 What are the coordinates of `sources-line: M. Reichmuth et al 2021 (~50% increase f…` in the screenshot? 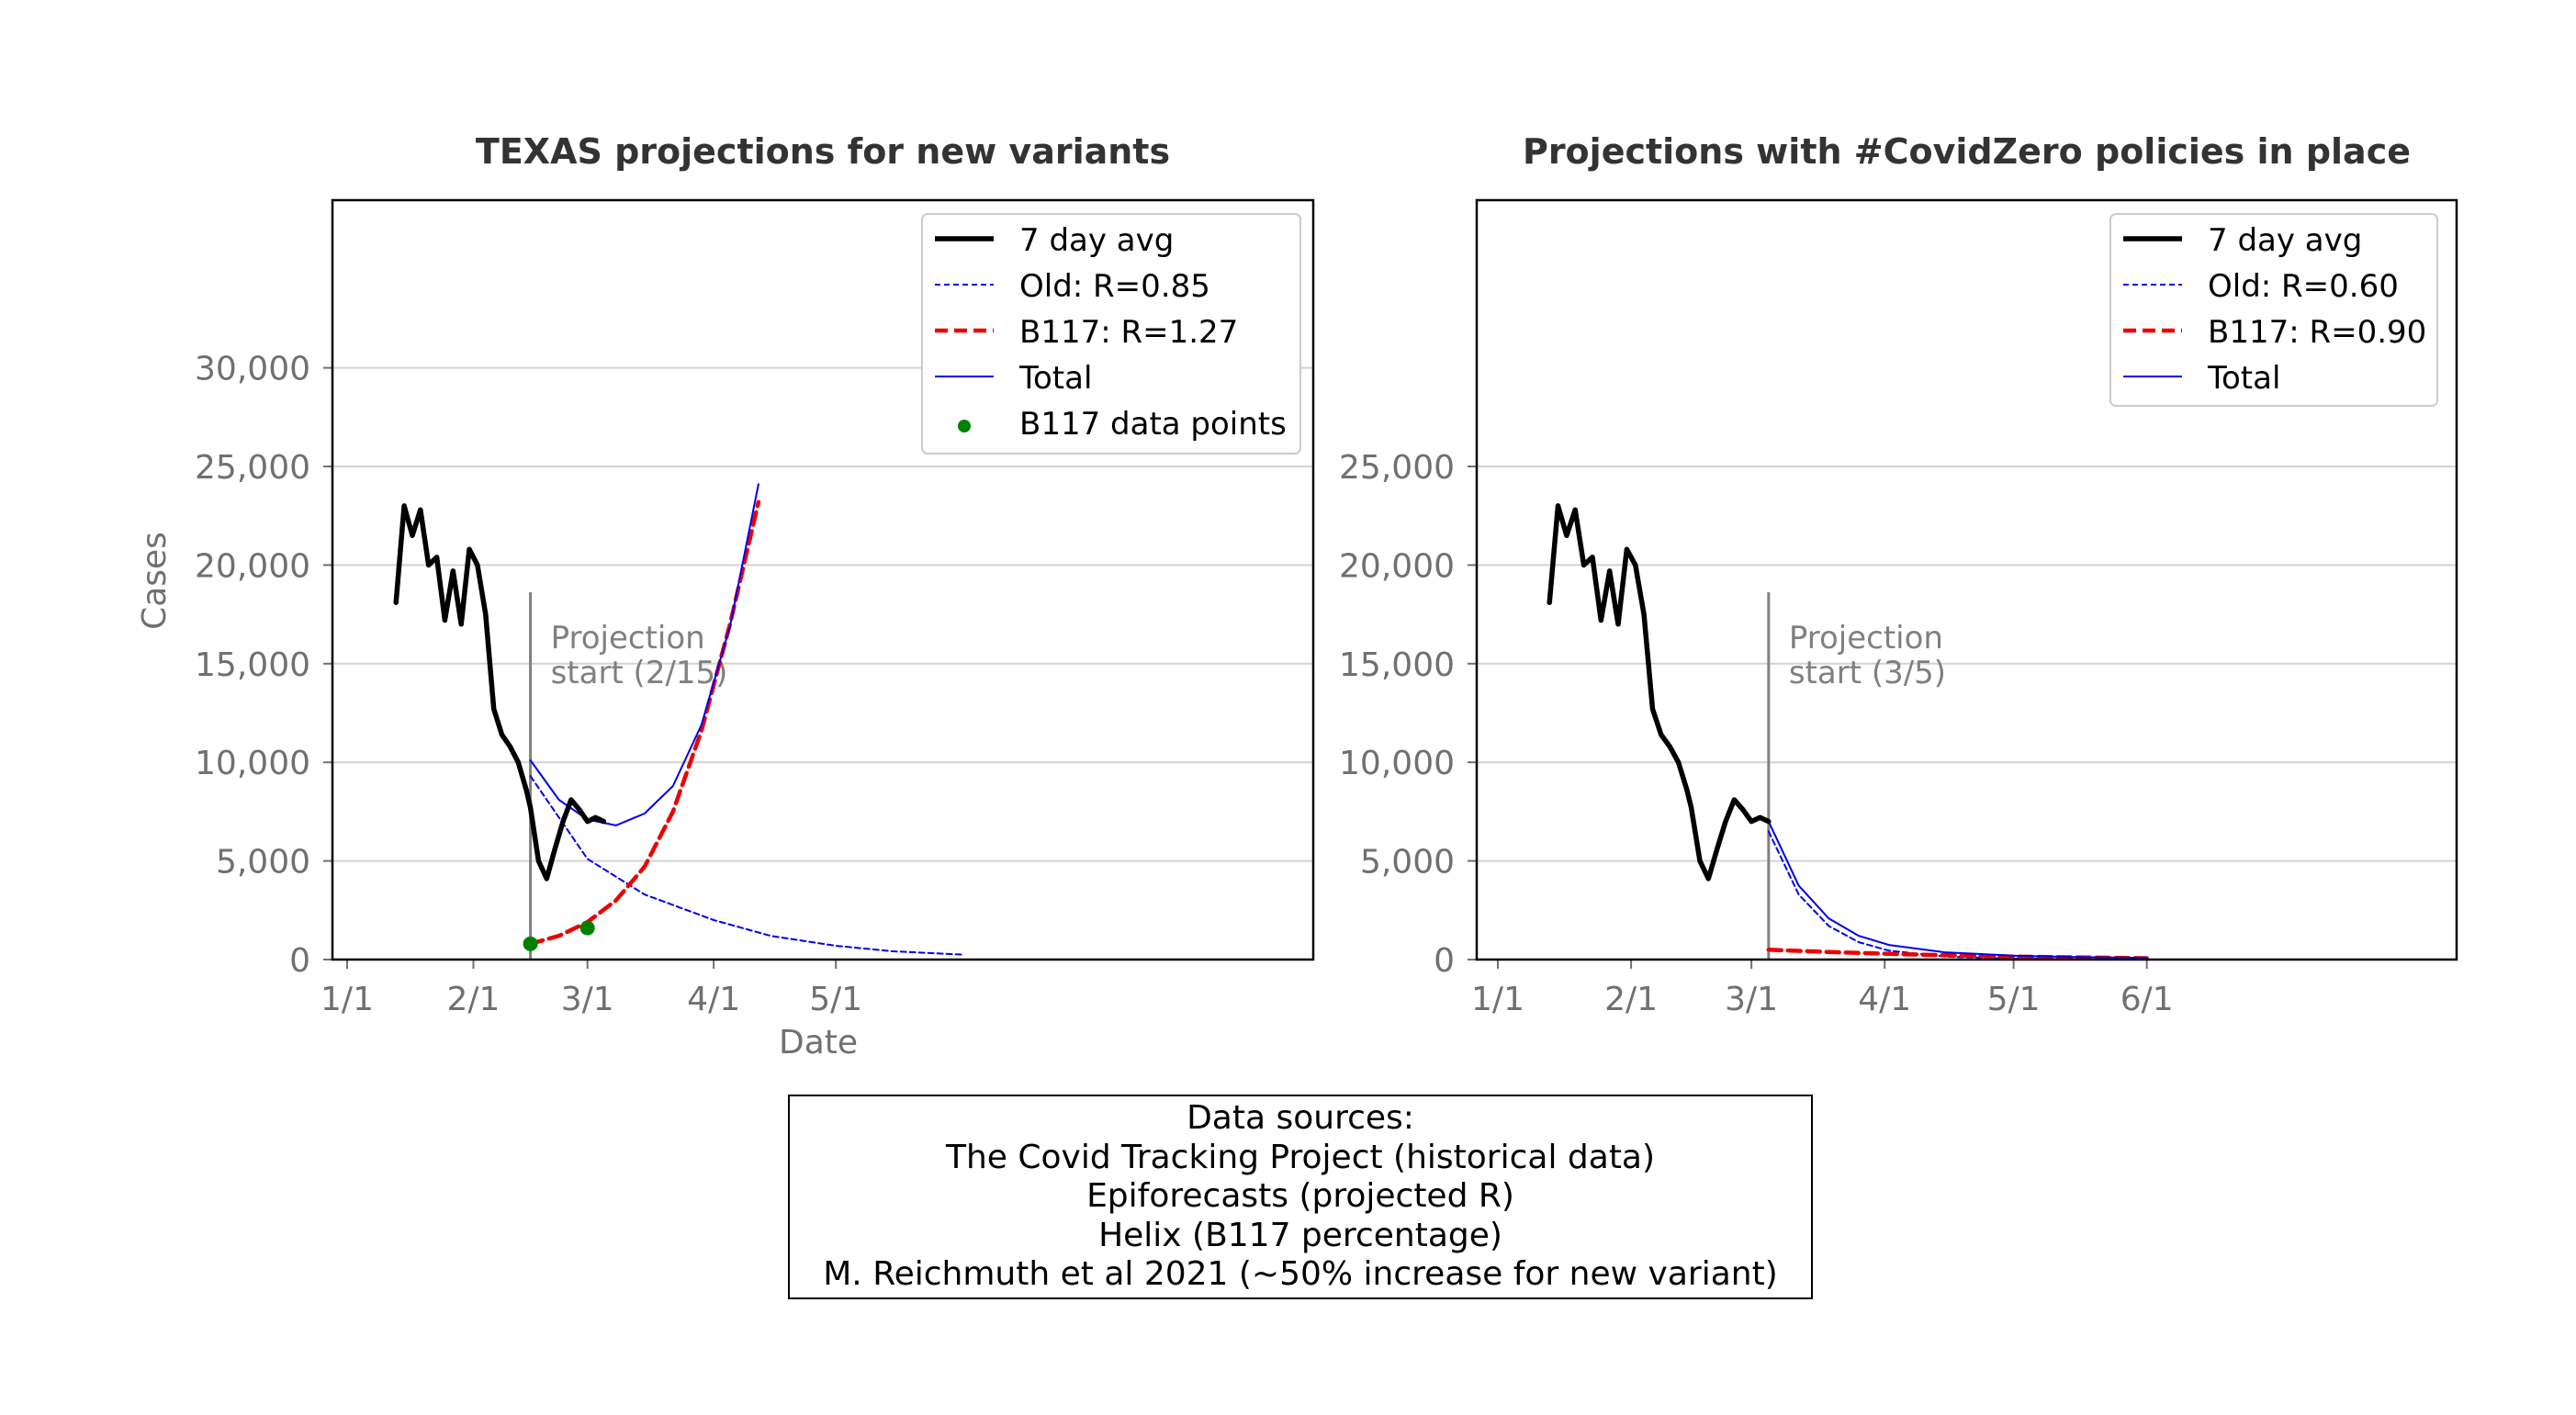 It's located at (1300, 1274).